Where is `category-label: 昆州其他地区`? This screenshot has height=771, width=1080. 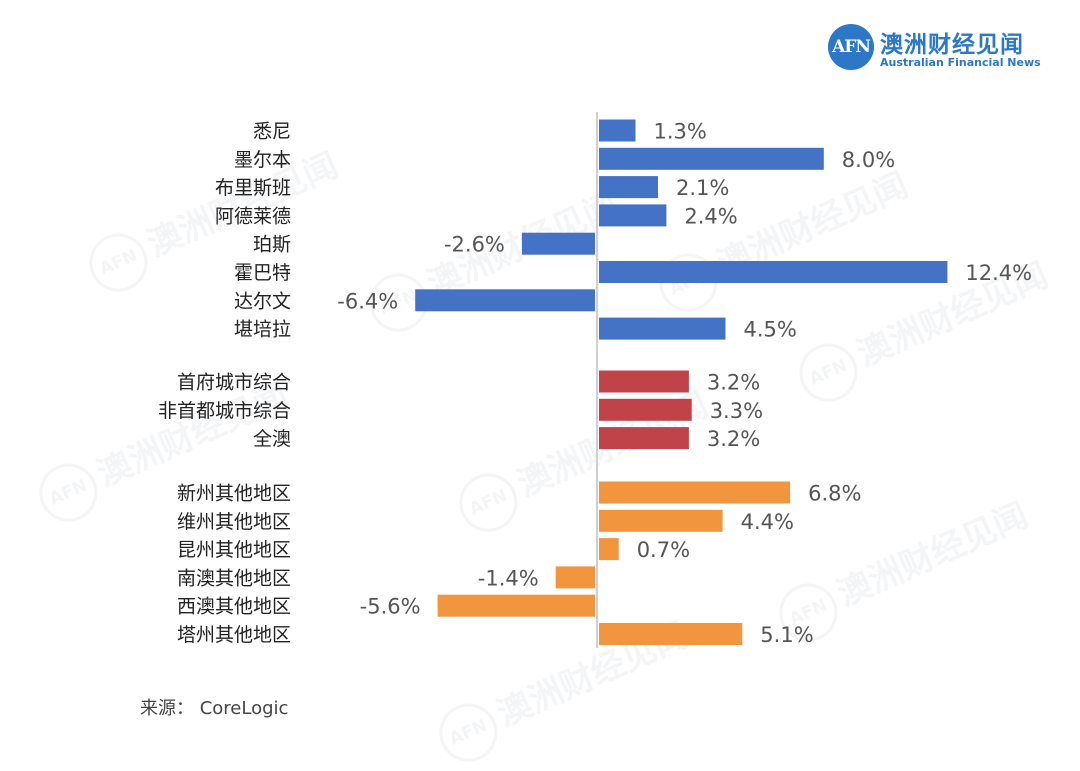
category-label: 昆州其他地区 is located at coordinates (234, 550).